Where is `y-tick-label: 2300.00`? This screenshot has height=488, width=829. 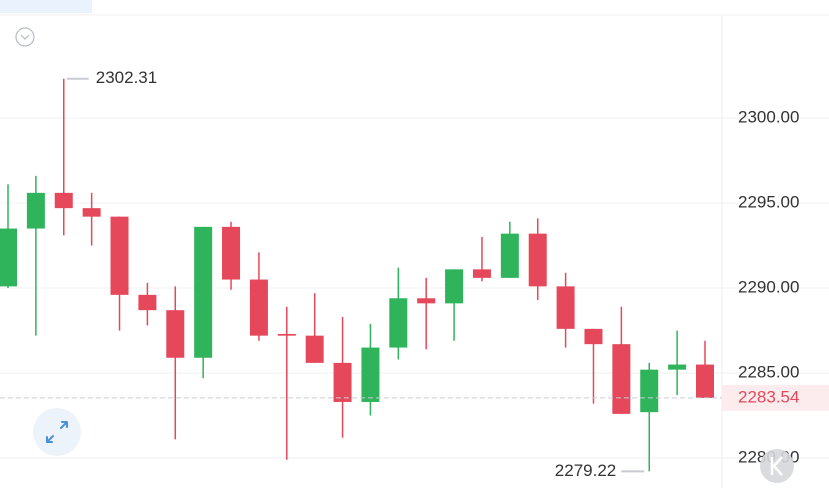 y-tick-label: 2300.00 is located at coordinates (768, 117).